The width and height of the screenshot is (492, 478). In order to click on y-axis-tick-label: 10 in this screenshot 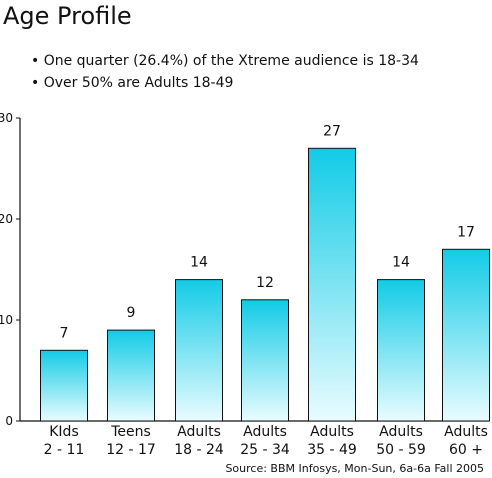, I will do `click(6, 320)`.